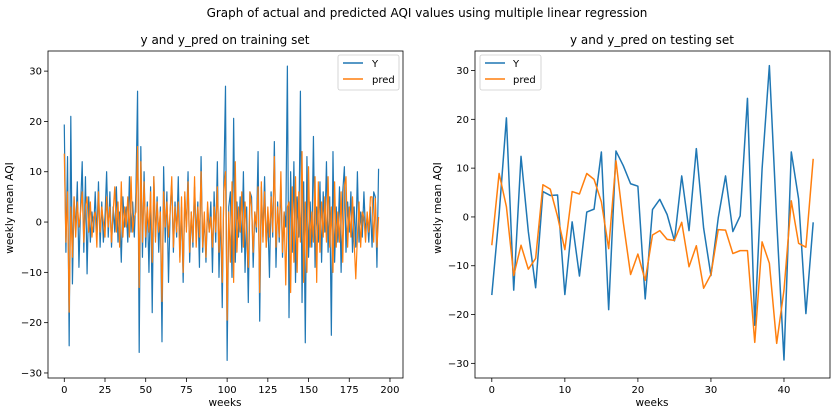 The height and width of the screenshot is (414, 837). Describe the element at coordinates (227, 390) in the screenshot. I see `training-x-tick-label: 100` at that location.